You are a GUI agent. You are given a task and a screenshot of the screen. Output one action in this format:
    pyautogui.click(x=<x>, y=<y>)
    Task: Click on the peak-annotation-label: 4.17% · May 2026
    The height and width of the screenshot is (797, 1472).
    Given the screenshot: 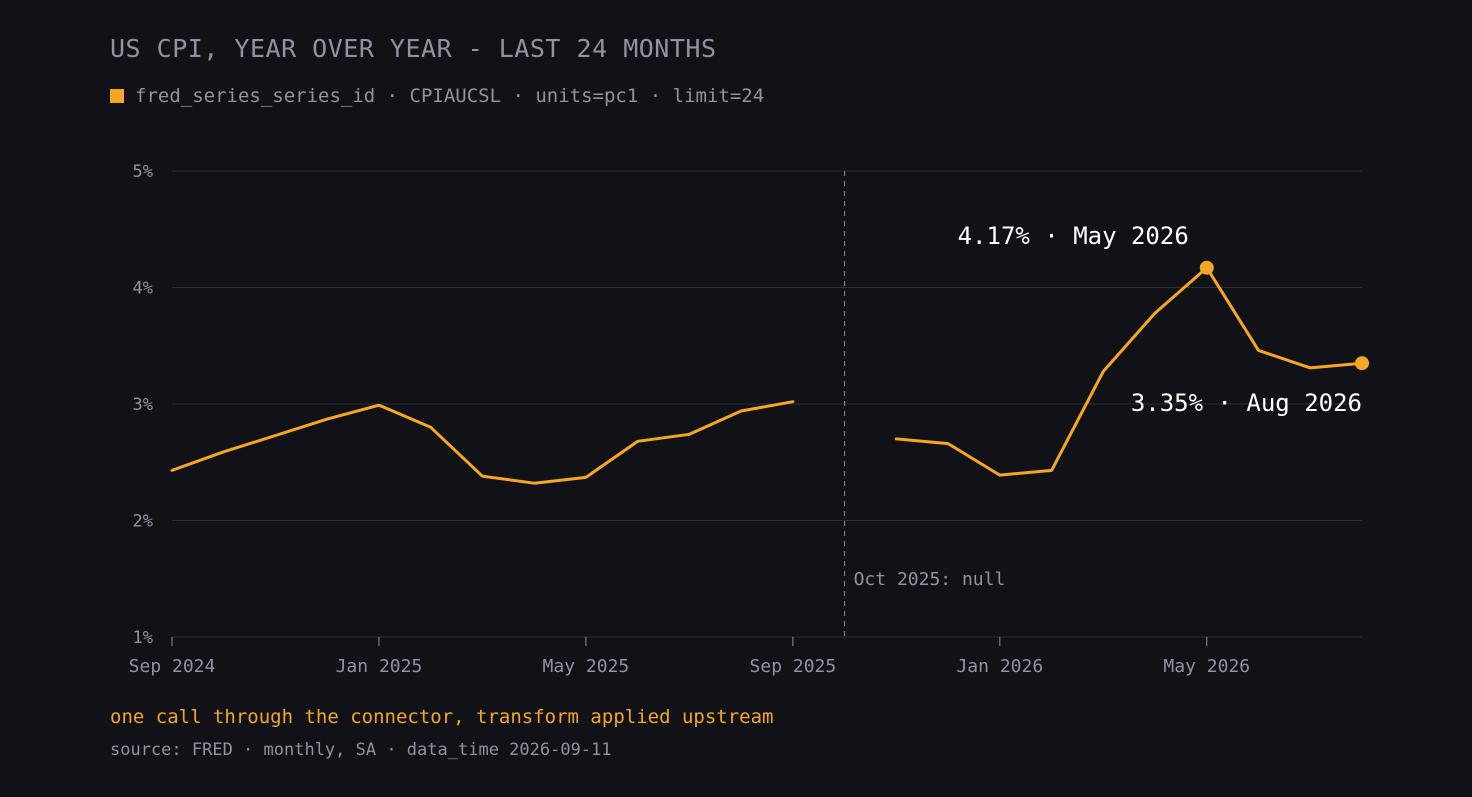 What is the action you would take?
    pyautogui.click(x=1073, y=236)
    